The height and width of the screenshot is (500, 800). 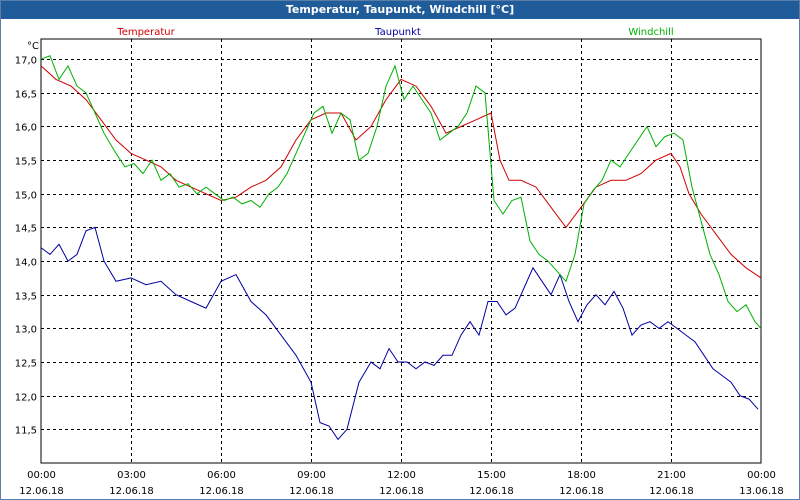 I want to click on y-tick-label: 12,0, so click(x=26, y=398).